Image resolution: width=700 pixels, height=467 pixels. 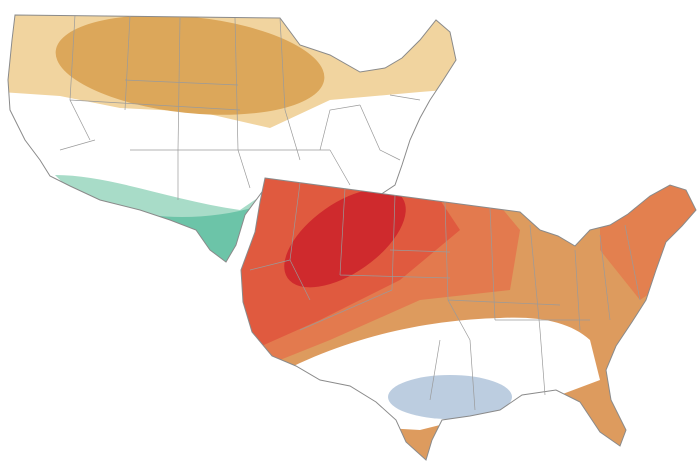 I want to click on front-blue, so click(x=450, y=397).